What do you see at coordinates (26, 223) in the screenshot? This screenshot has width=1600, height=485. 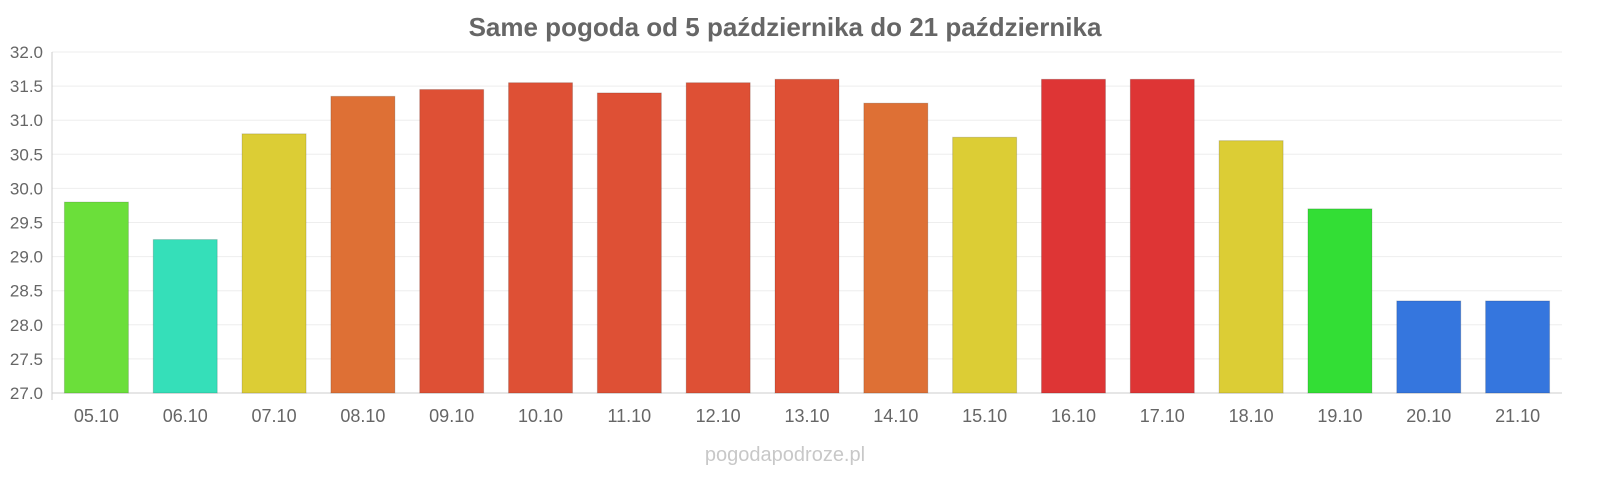 I see `y-tick-label: 29.5` at bounding box center [26, 223].